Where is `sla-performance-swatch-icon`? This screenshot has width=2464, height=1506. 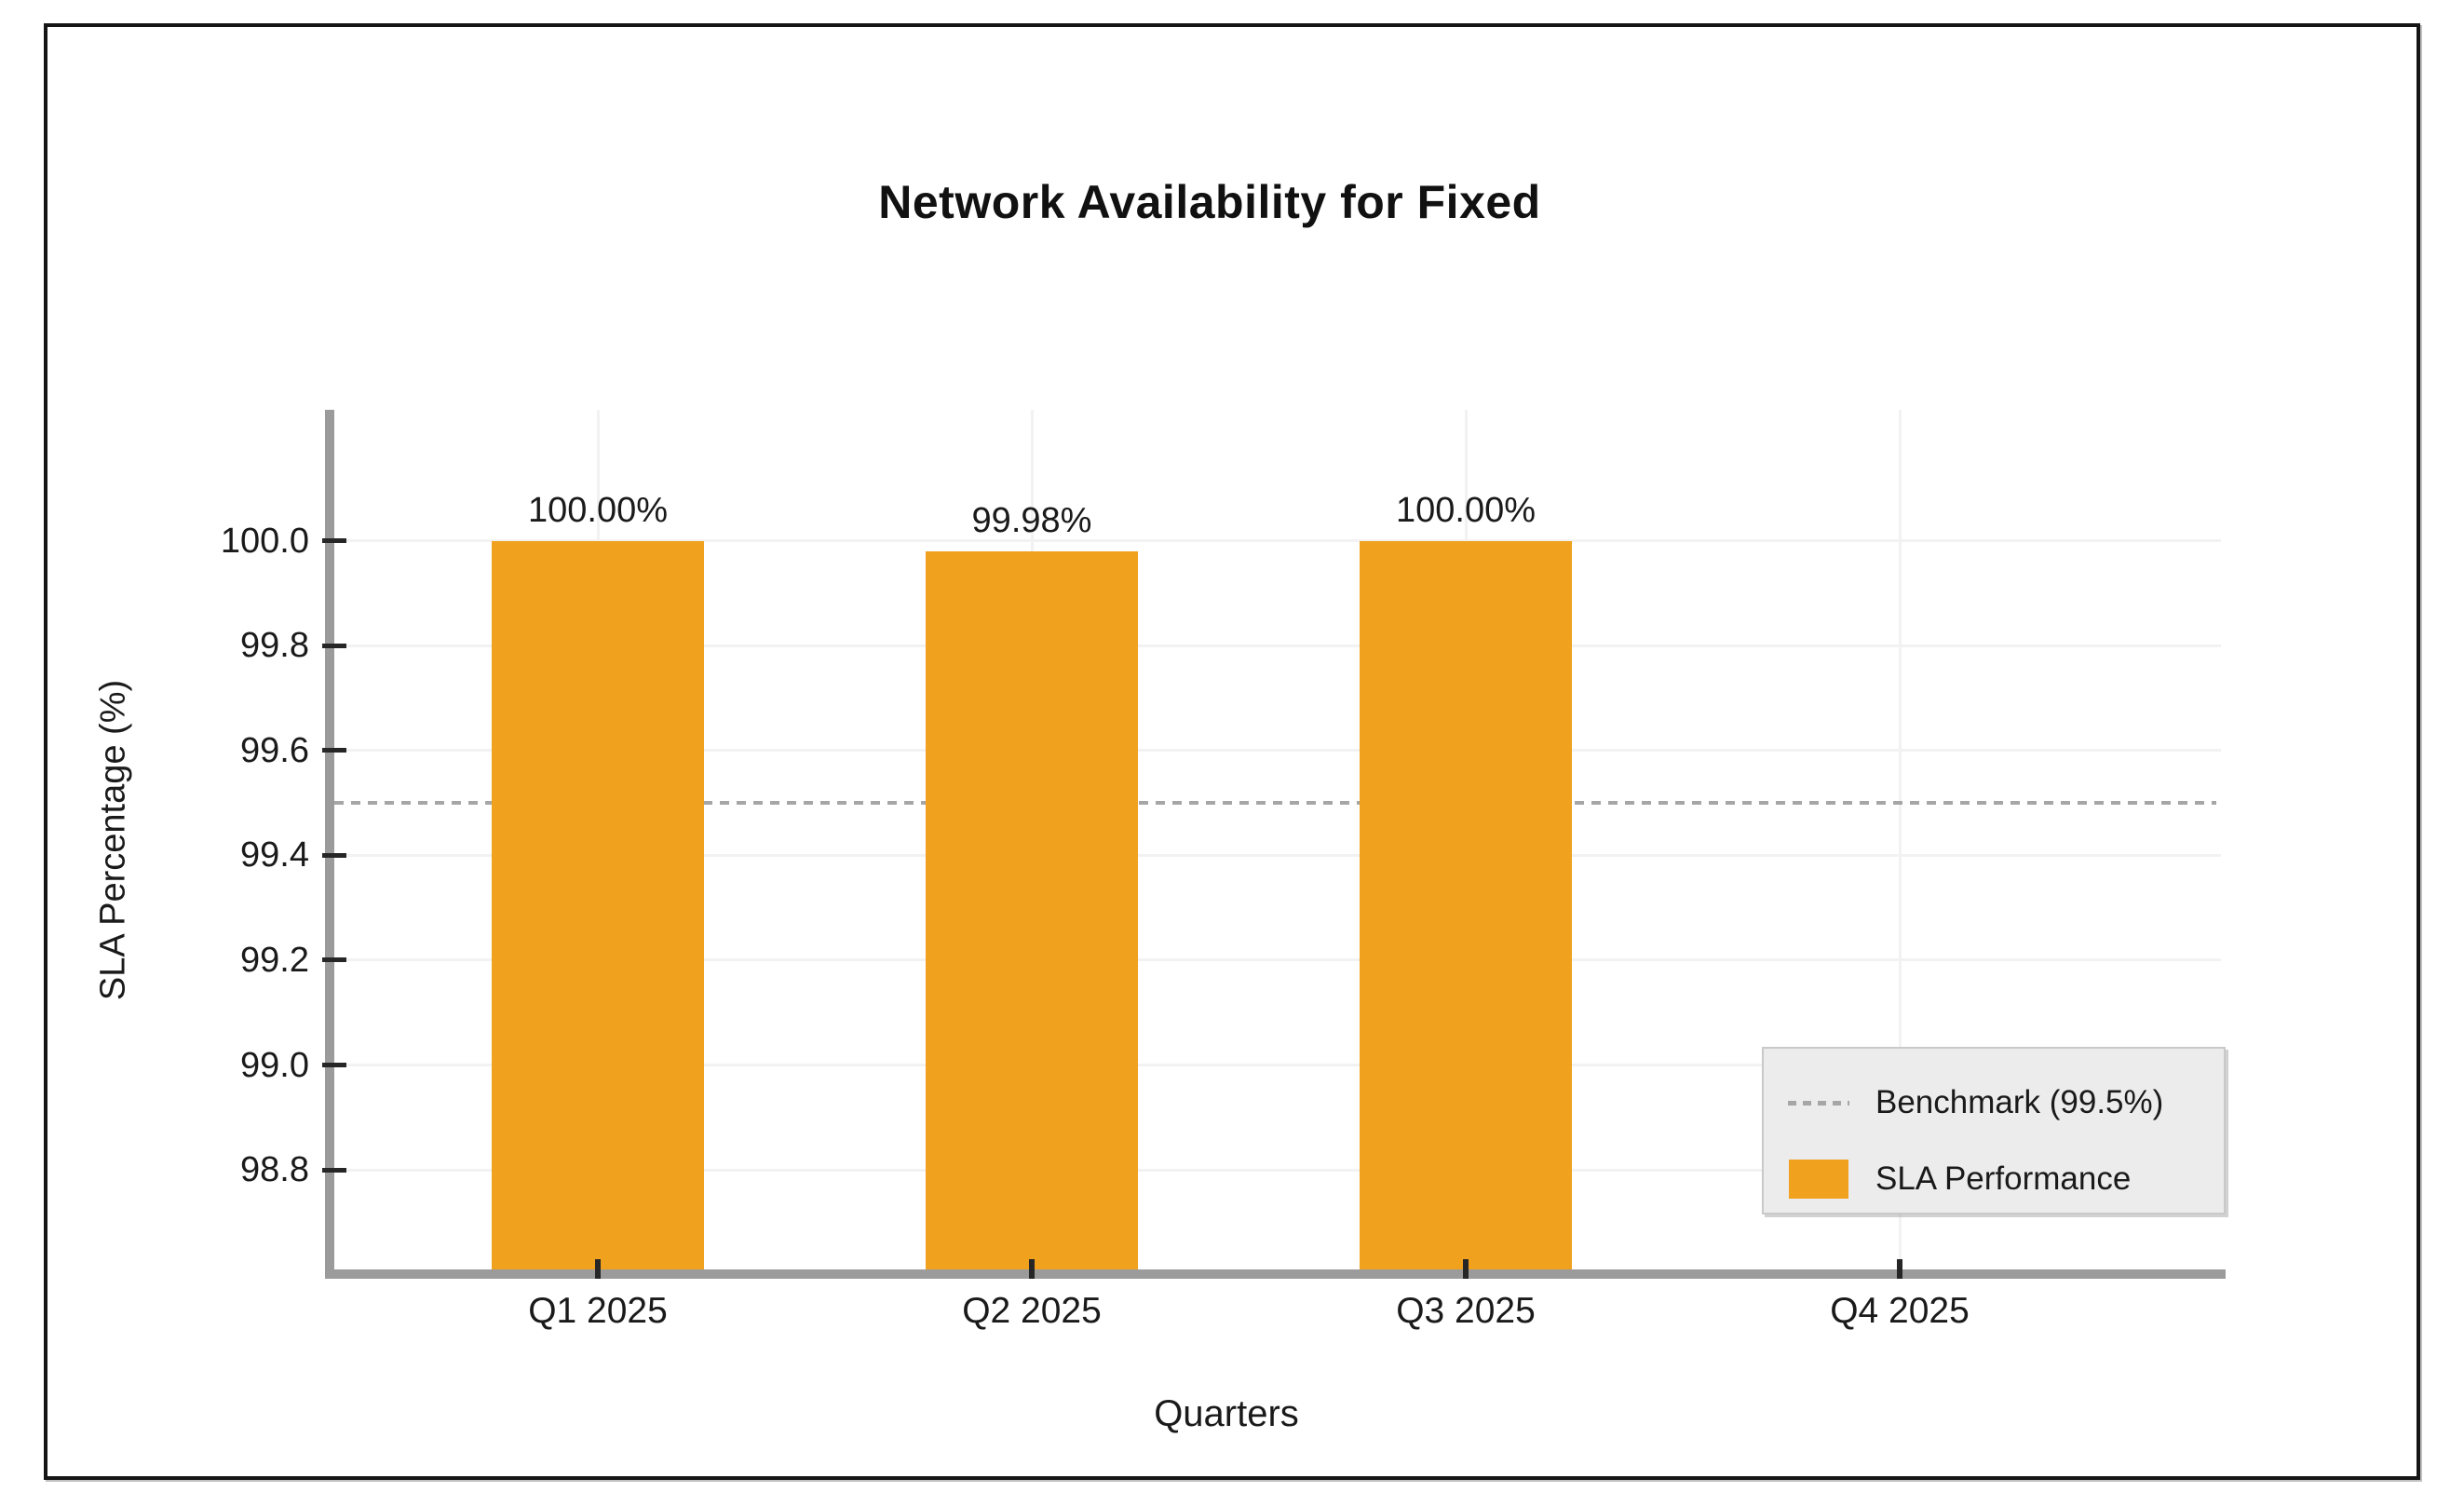
sla-performance-swatch-icon is located at coordinates (1819, 1179).